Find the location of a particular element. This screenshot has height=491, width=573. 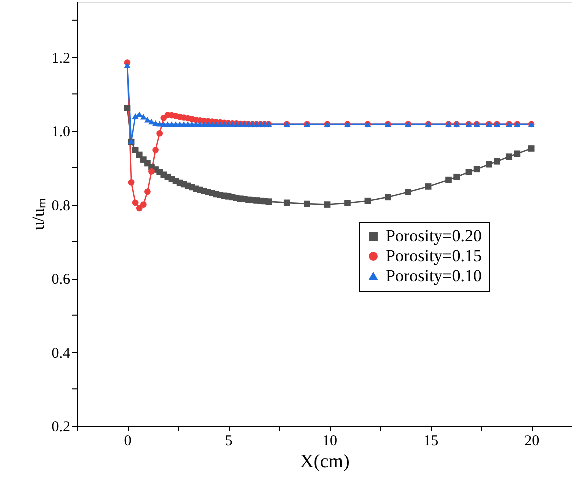

y-tick-label: 0.6 is located at coordinates (61, 280).